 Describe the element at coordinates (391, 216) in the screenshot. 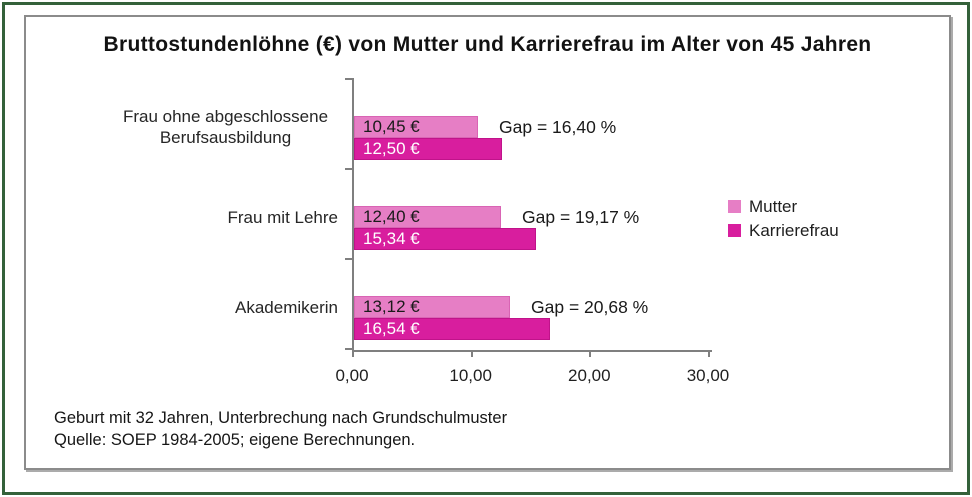

I see `bar-value-label: 12,40 €` at that location.